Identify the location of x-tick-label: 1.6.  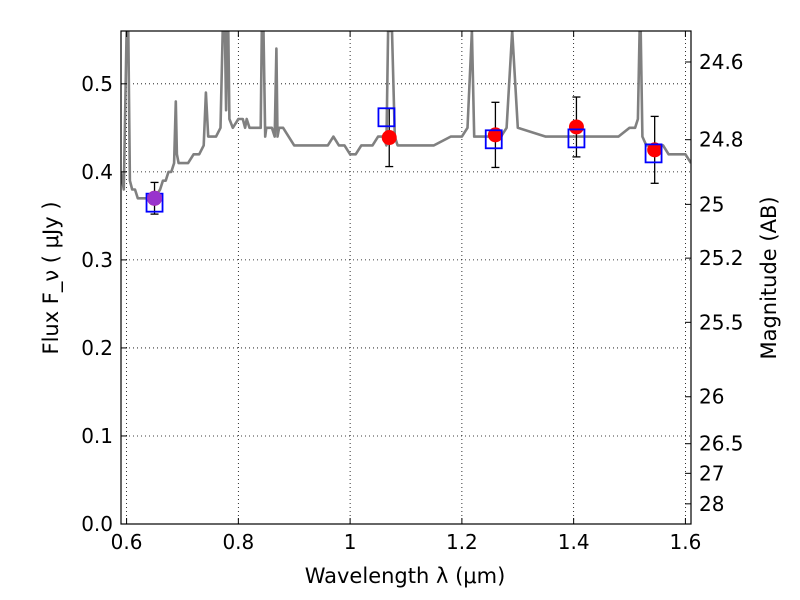
(686, 542).